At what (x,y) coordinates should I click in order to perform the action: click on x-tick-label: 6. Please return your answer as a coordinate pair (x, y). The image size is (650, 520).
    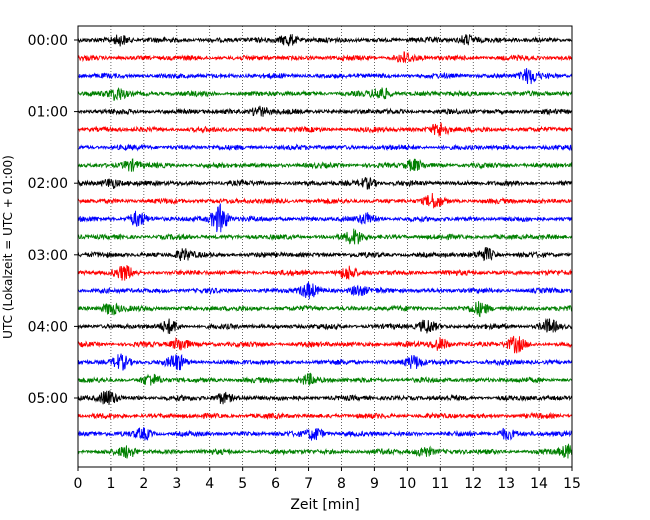
    Looking at the image, I should click on (275, 484).